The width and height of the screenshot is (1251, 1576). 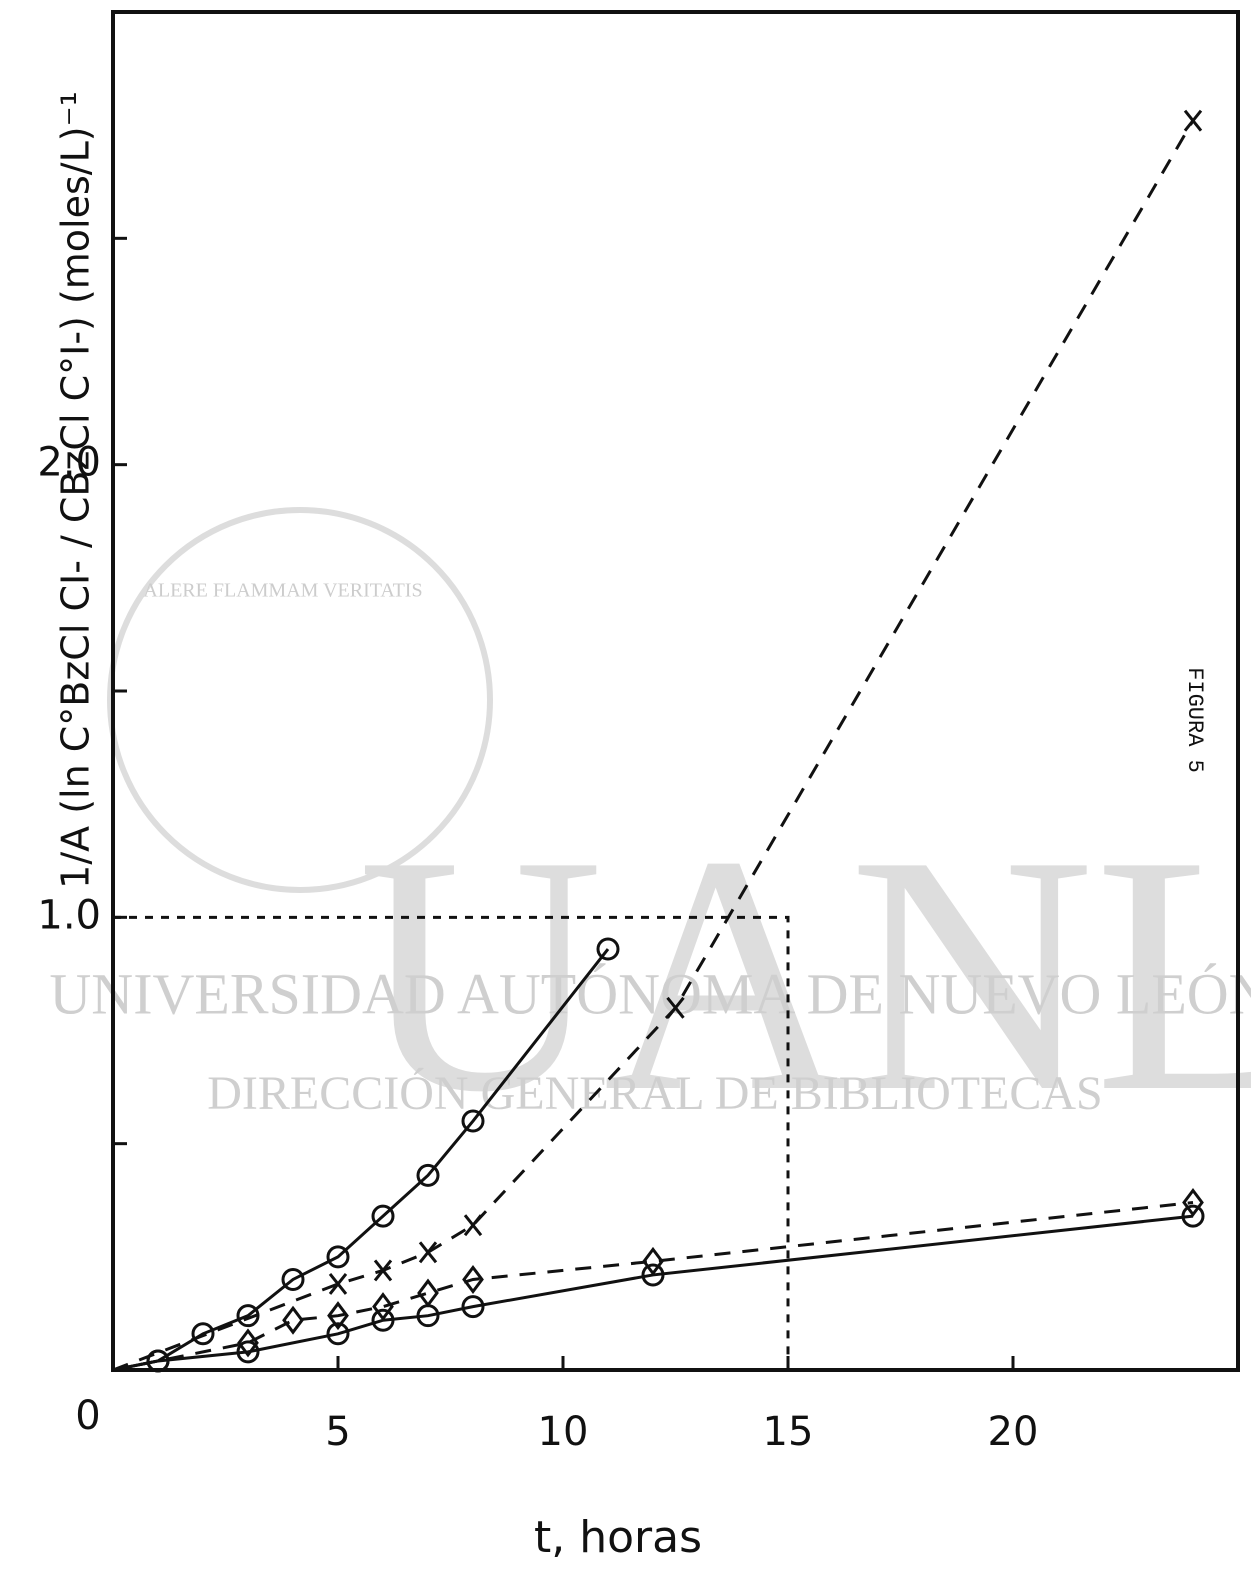 What do you see at coordinates (618, 1537) in the screenshot?
I see `x-axis-label: t, horas` at bounding box center [618, 1537].